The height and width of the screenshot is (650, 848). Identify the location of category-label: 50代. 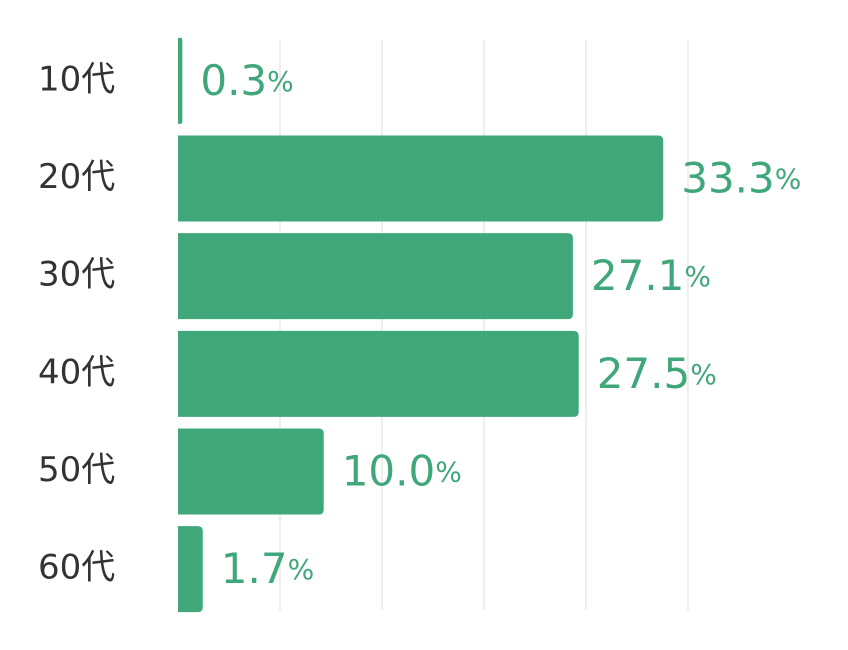
(76, 470).